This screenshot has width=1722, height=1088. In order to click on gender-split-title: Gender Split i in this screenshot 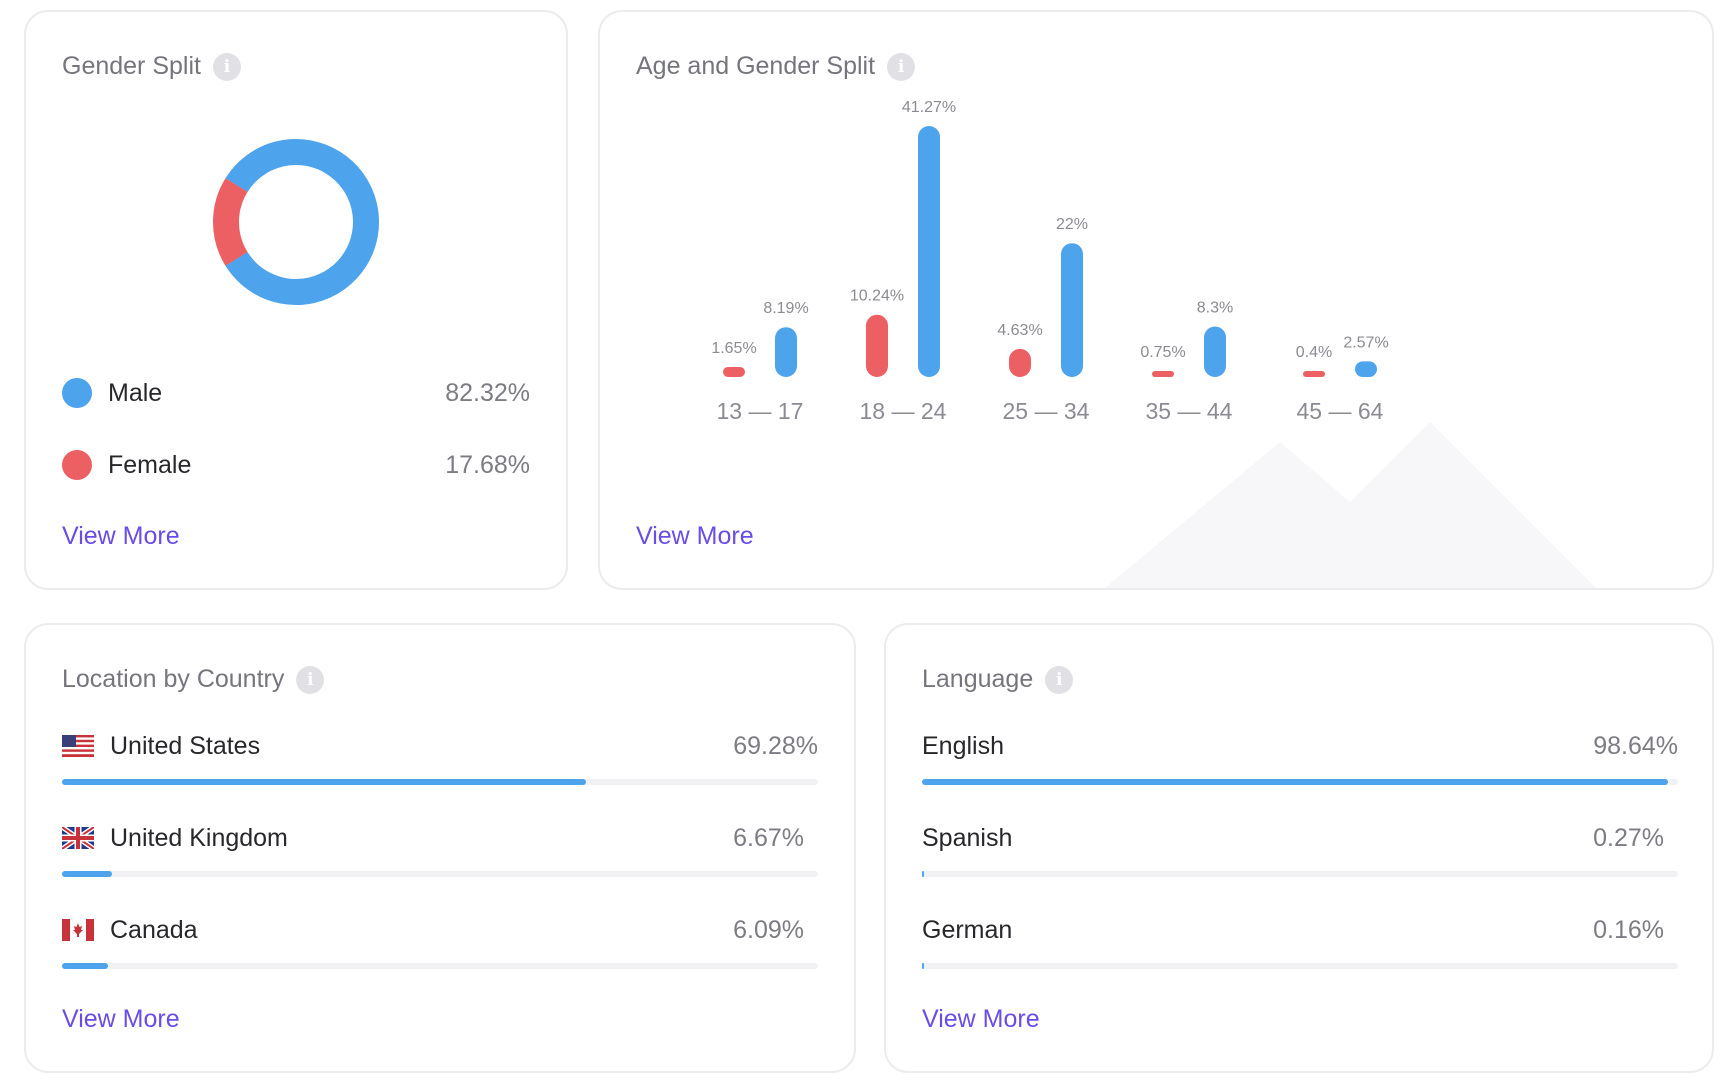, I will do `click(151, 66)`.